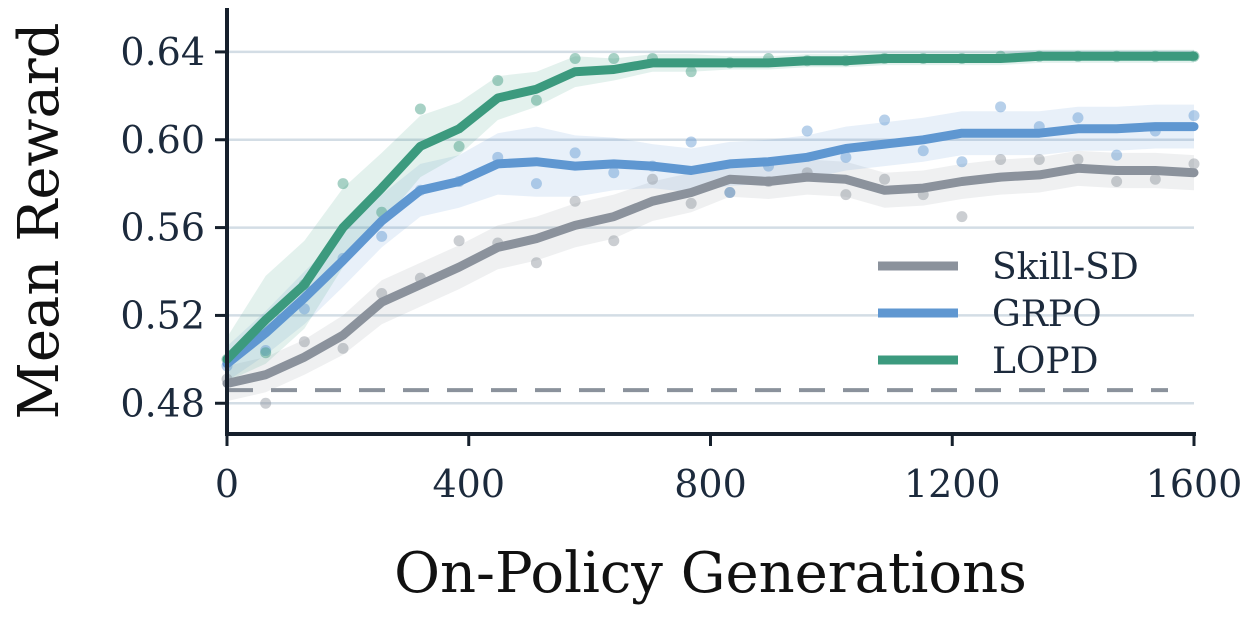 The width and height of the screenshot is (1254, 619). What do you see at coordinates (1045, 361) in the screenshot?
I see `legend-label-lopd: LOPD` at bounding box center [1045, 361].